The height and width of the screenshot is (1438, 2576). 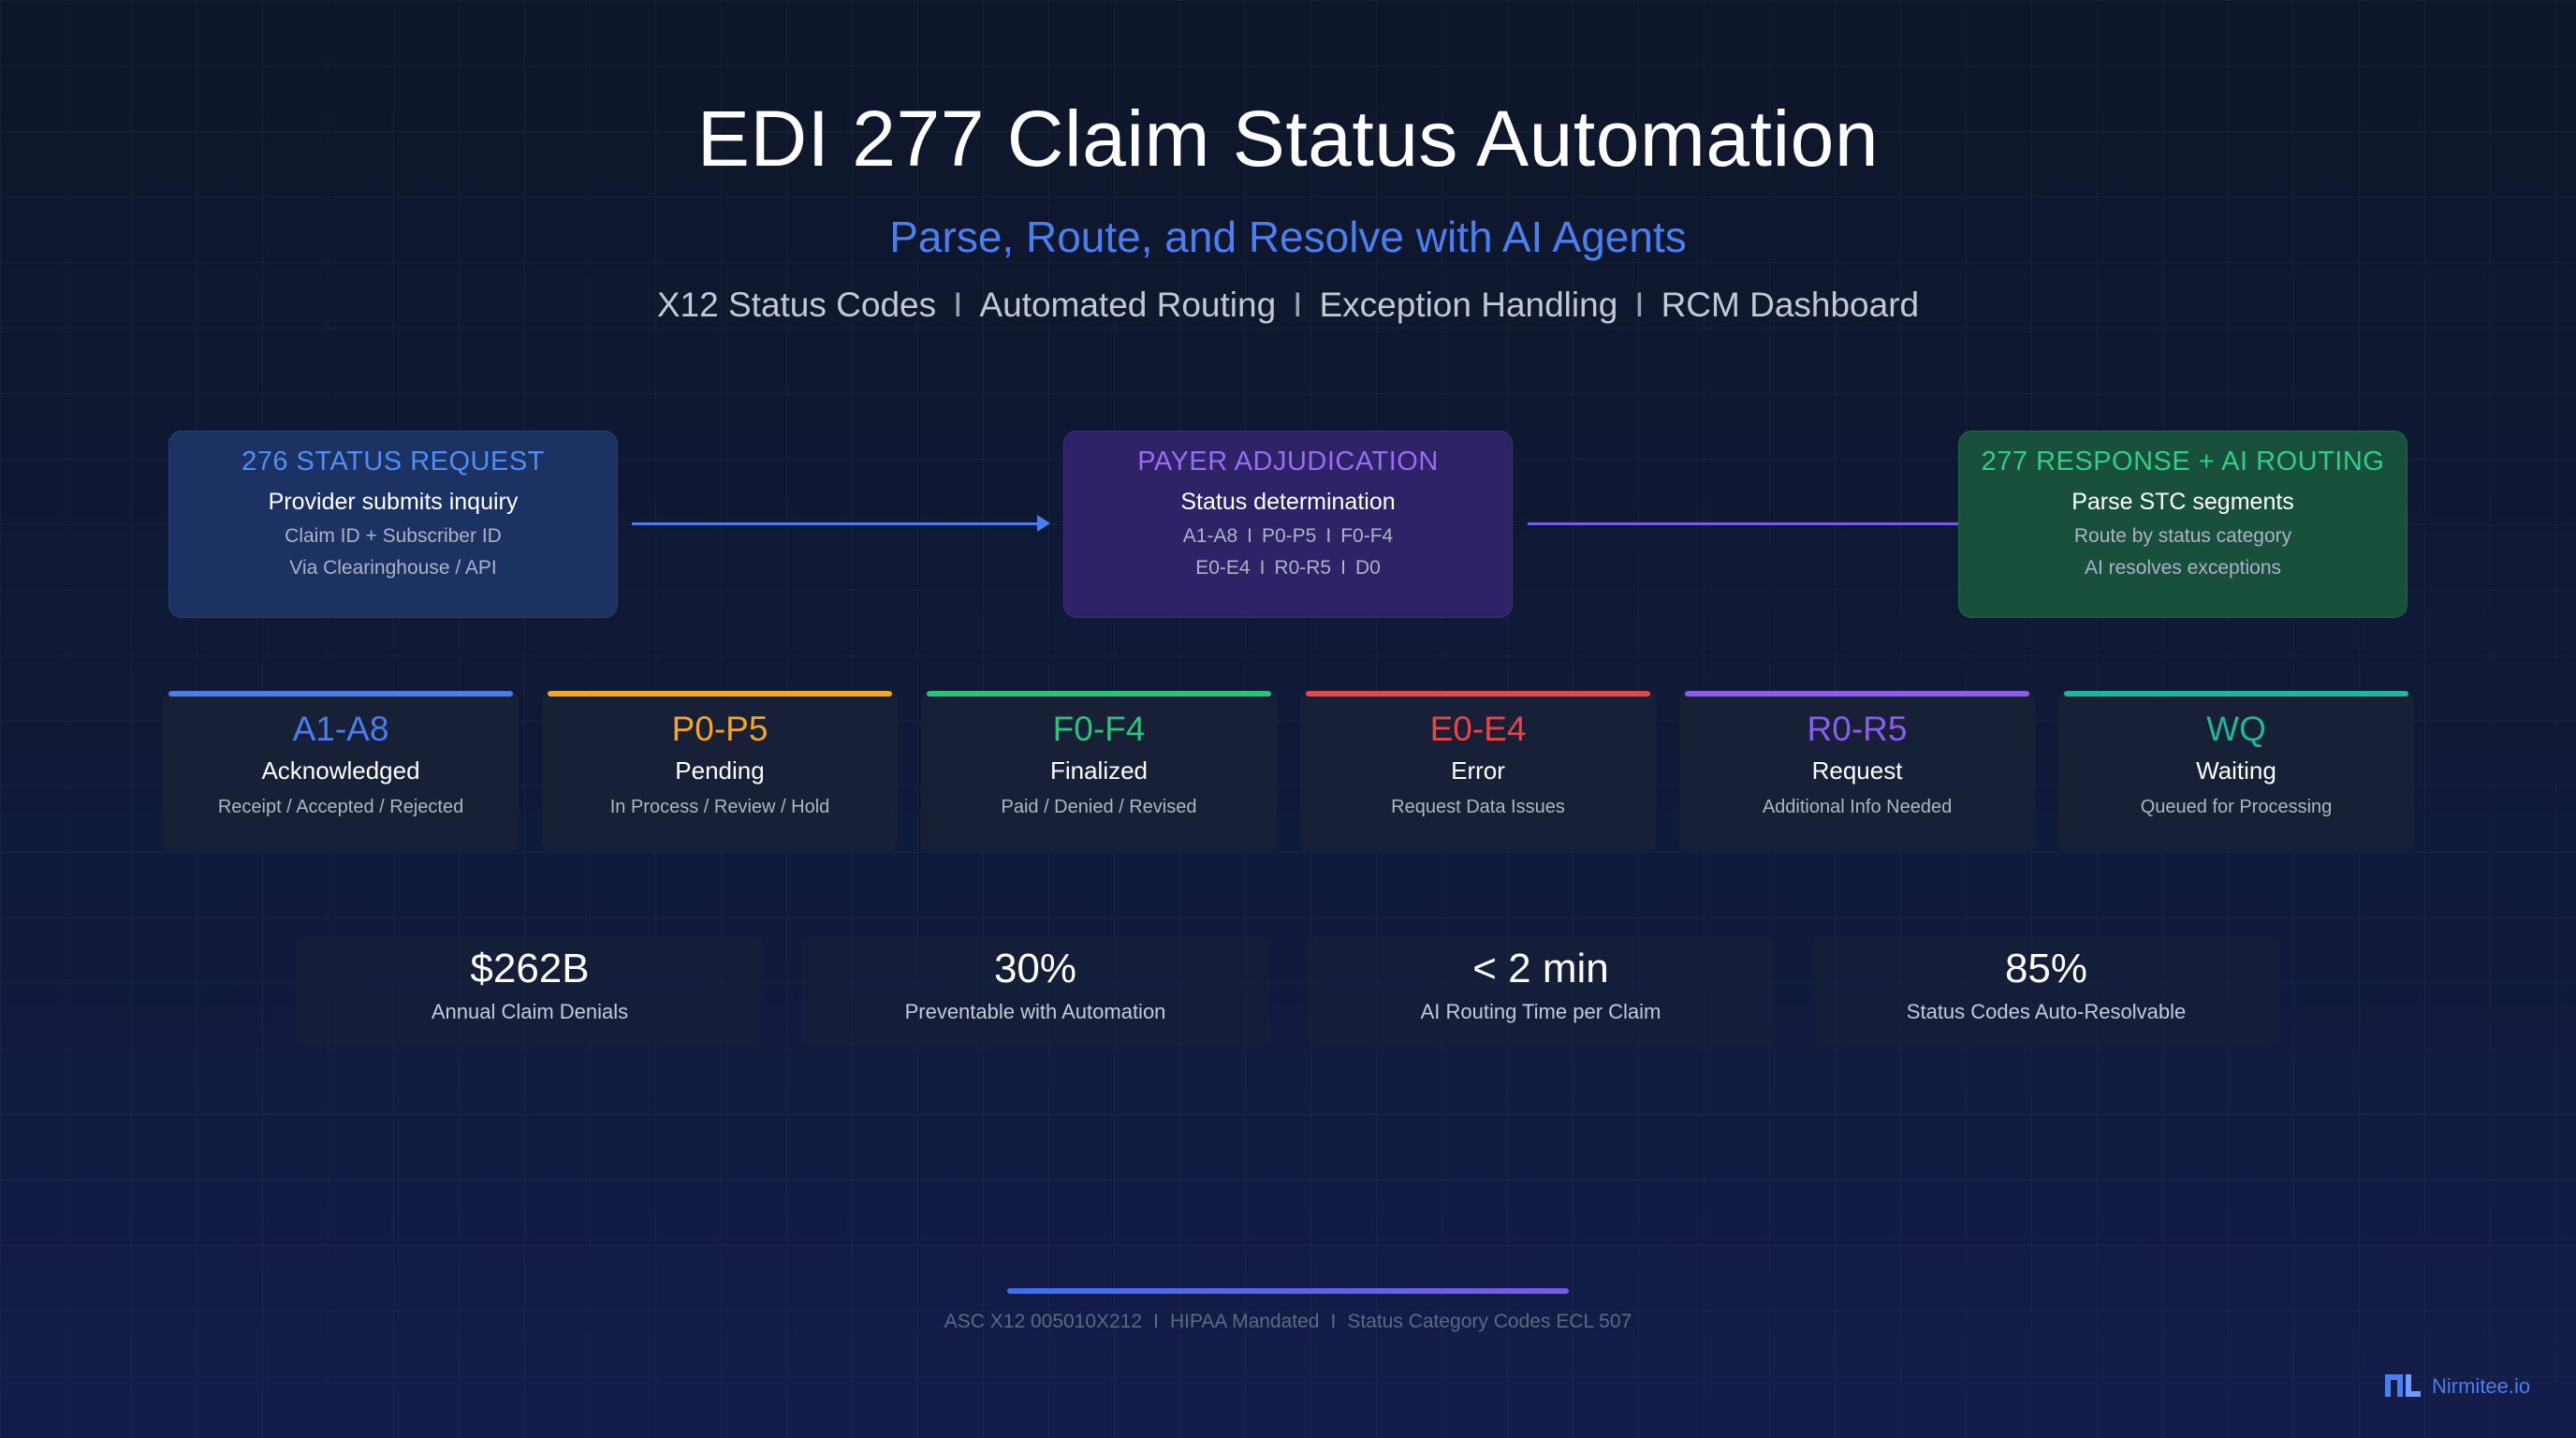 I want to click on stat-label: Preventable with Automation, so click(x=1035, y=1011).